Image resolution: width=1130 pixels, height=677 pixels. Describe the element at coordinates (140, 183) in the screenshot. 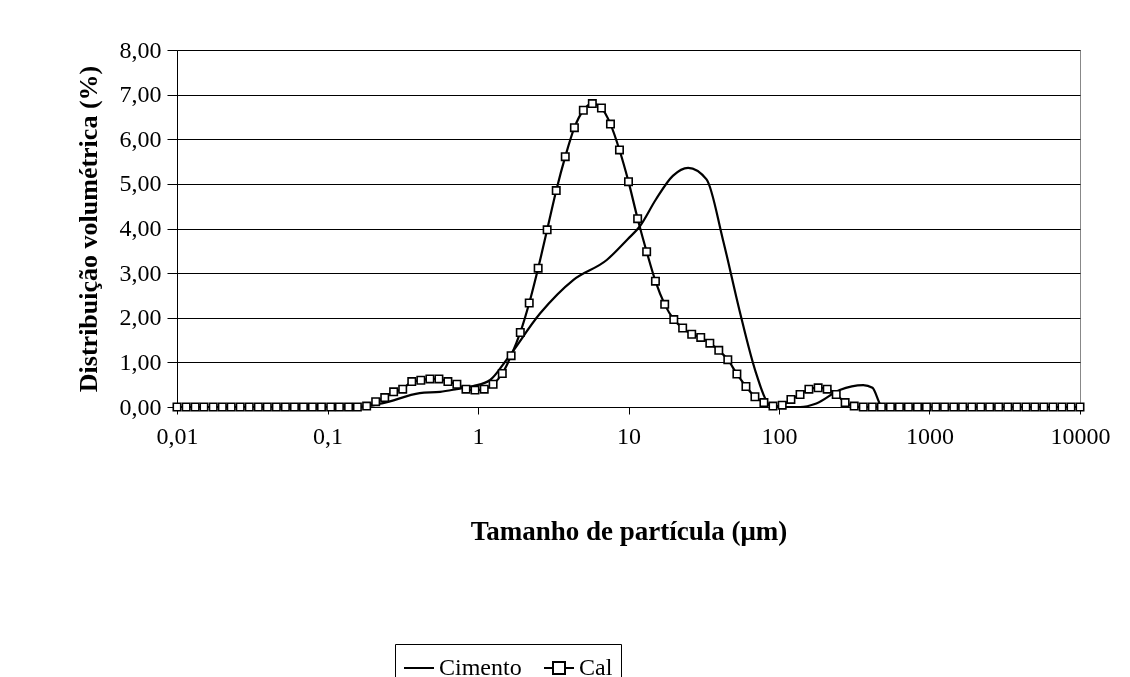

I see `y-tick-label: 5,00` at that location.